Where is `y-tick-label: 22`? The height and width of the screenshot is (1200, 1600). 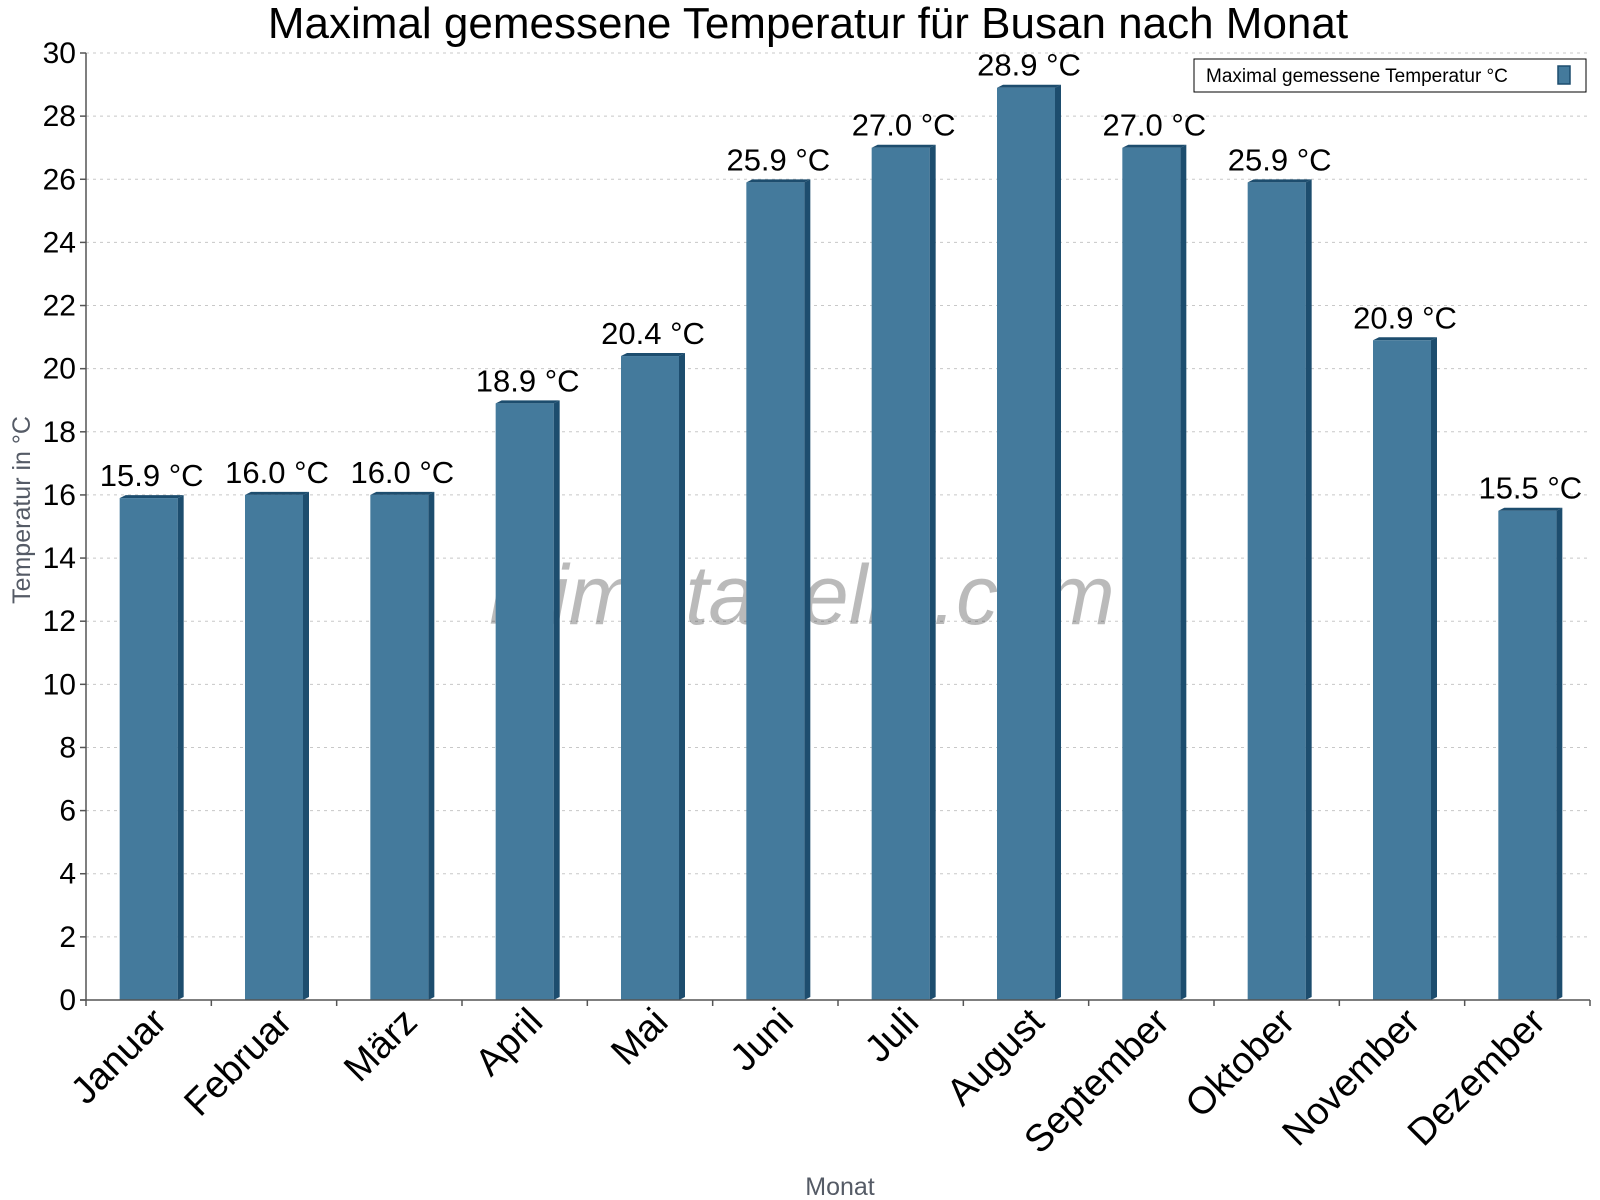 y-tick-label: 22 is located at coordinates (59, 306).